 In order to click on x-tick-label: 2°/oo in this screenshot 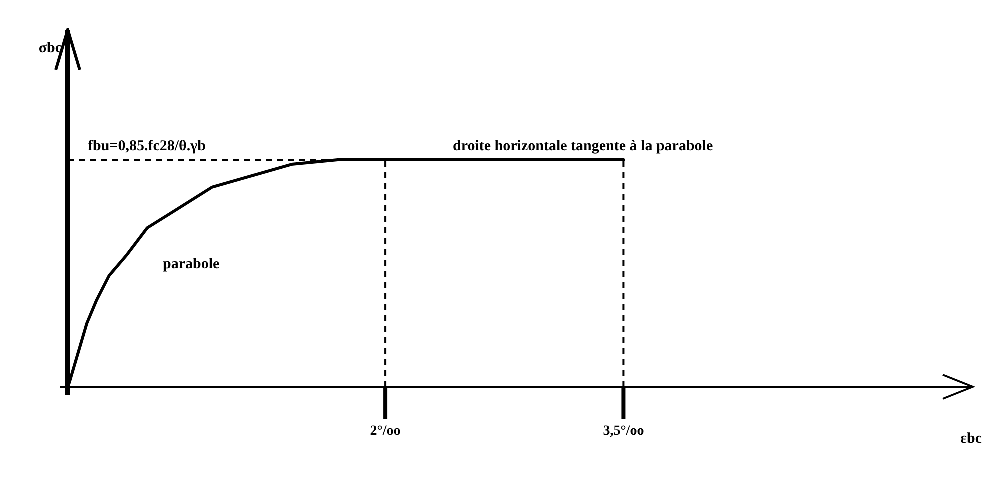, I will do `click(385, 432)`.